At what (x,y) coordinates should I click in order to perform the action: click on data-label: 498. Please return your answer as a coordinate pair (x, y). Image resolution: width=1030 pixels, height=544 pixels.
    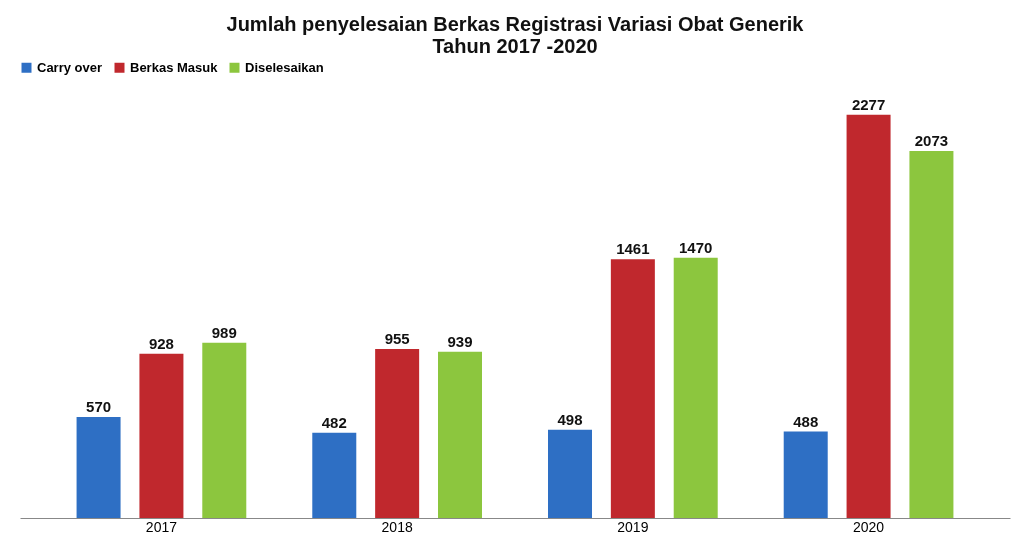
    Looking at the image, I should click on (570, 419).